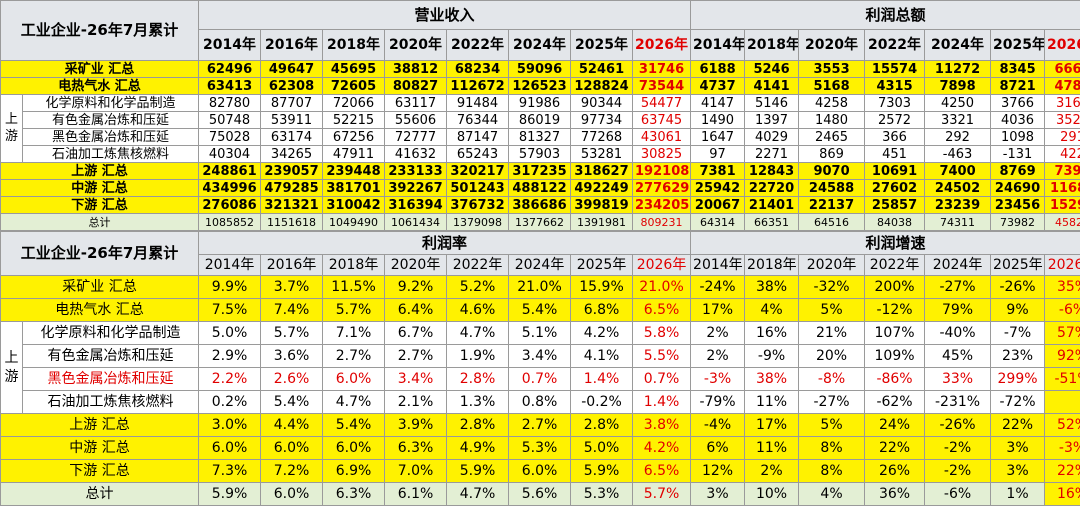 The image size is (1080, 506). Describe the element at coordinates (772, 425) in the screenshot. I see `cell-value: 17%` at that location.